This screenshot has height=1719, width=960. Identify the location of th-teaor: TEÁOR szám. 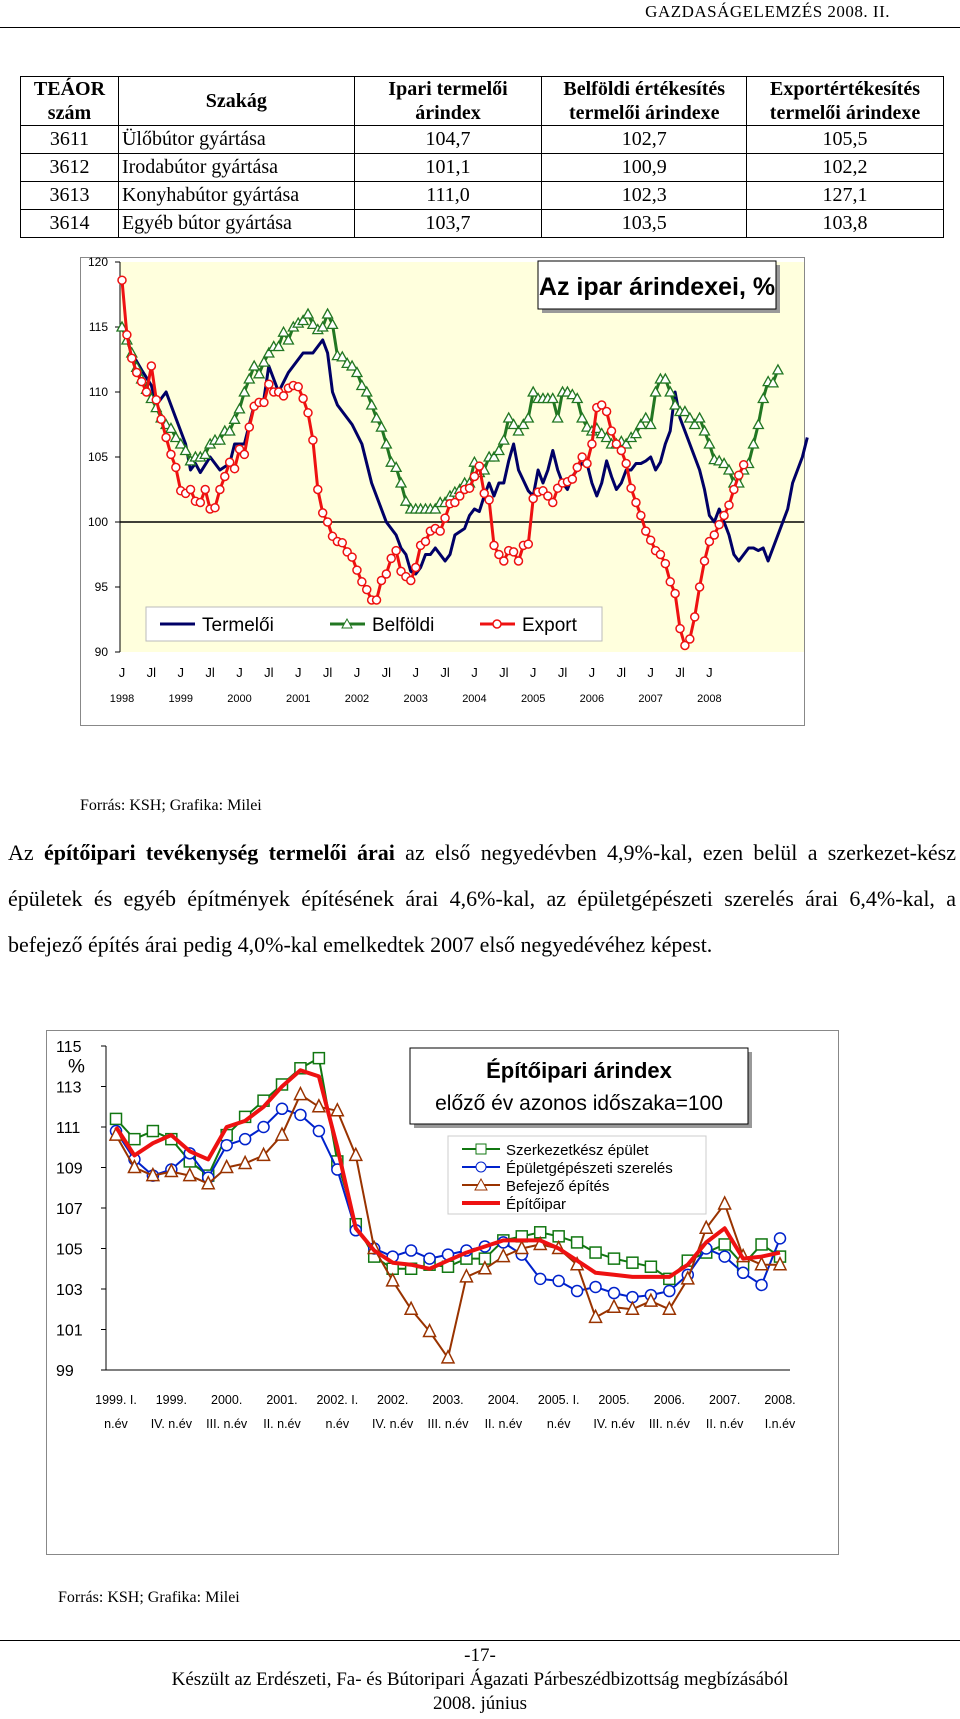
(69, 101).